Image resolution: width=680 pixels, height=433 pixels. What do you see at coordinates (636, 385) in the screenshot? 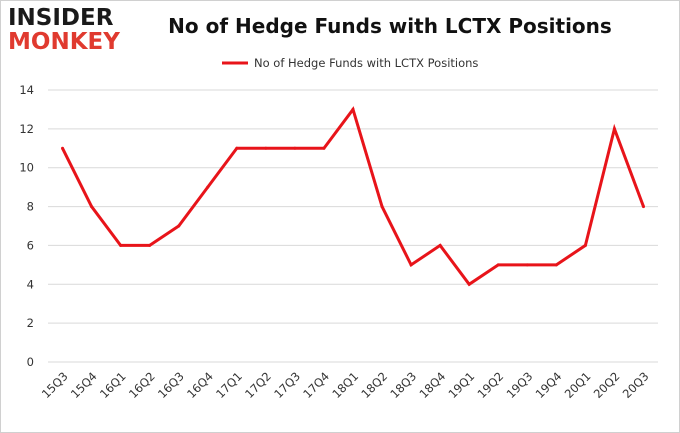
I see `x-tick-label: 20Q3` at bounding box center [636, 385].